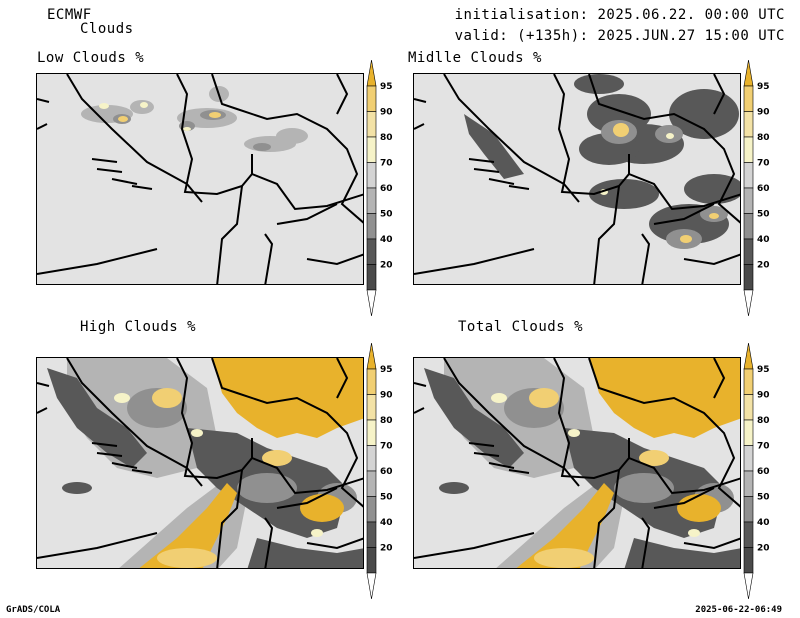  I want to click on map-total-svg, so click(577, 463).